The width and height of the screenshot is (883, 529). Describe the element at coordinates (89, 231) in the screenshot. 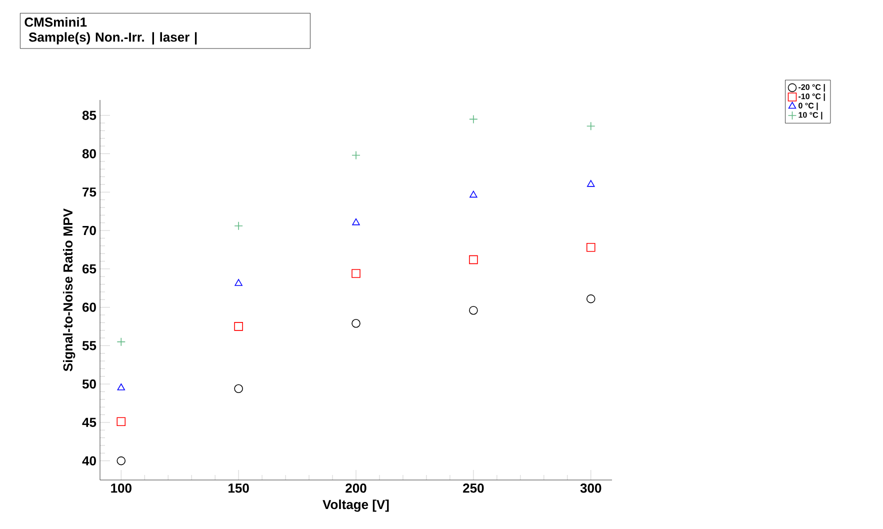

I see `y-tick-label: 70` at that location.